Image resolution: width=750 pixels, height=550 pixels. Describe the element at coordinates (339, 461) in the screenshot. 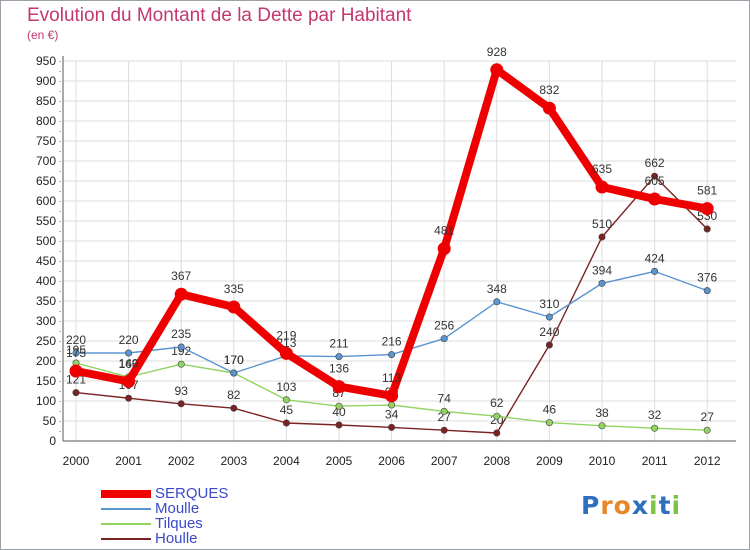

I see `x-tick-label: 2005` at that location.